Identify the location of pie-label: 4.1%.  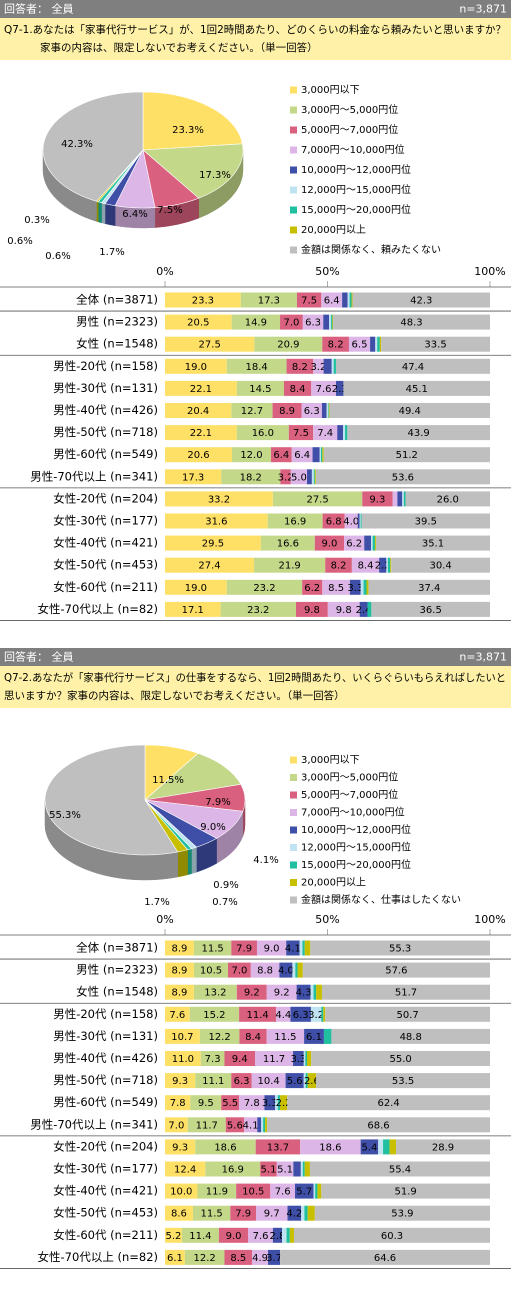
(265, 860).